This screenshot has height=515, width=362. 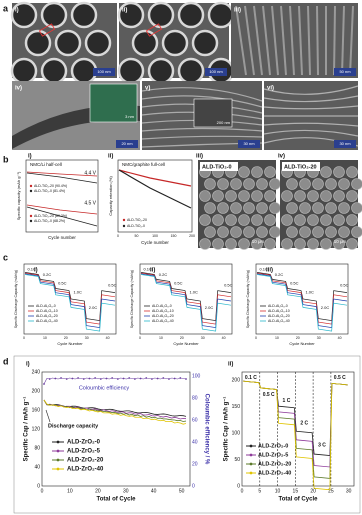 I want to click on scale-bar-label: 20 nm, so click(x=127, y=143).